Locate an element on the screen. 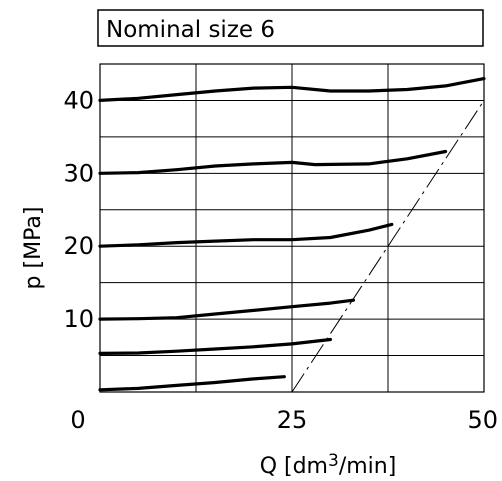 This screenshot has height=481, width=502. x-tick-label: 50 is located at coordinates (482, 420).